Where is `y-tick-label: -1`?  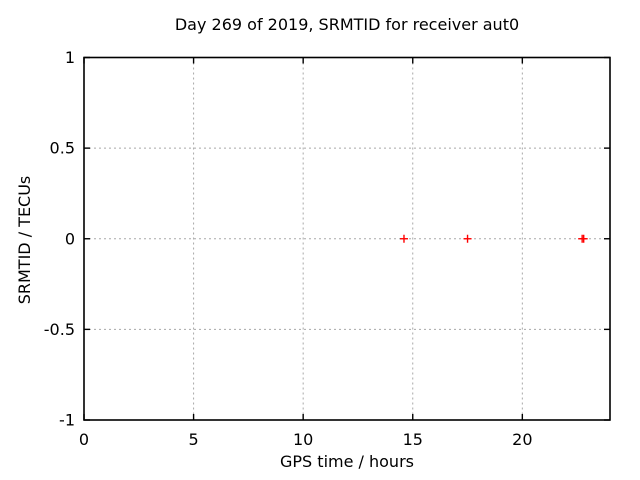
y-tick-label: -1 is located at coordinates (67, 420).